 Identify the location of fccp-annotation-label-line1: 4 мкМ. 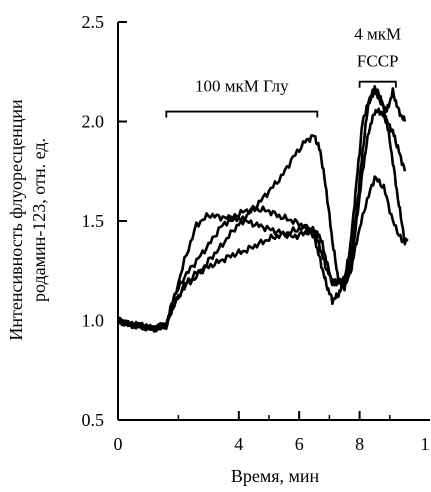
(377, 34).